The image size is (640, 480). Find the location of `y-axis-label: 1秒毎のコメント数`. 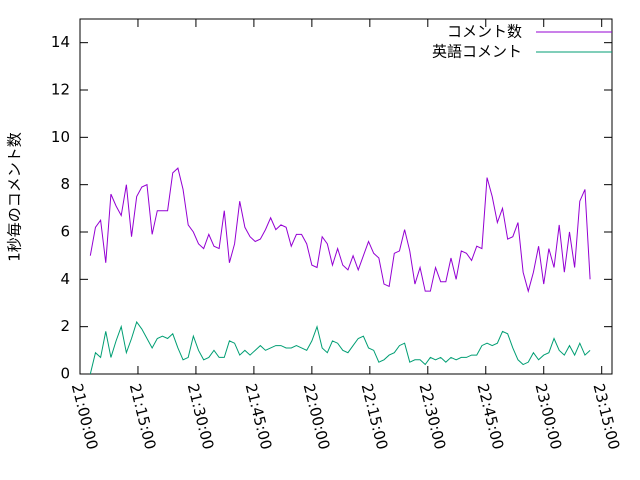

y-axis-label: 1秒毎のコメント数 is located at coordinates (15, 197).